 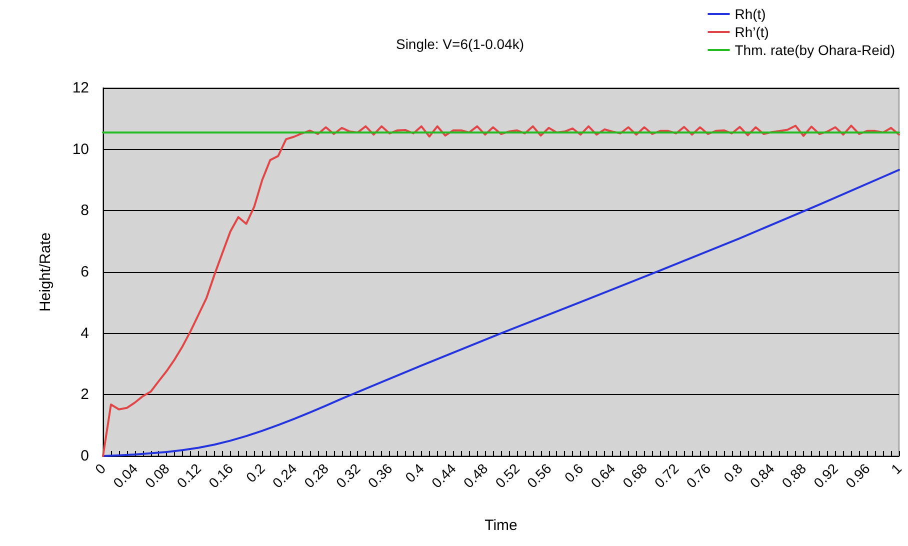 What do you see at coordinates (284, 475) in the screenshot?
I see `x-tick-label: 0.24` at bounding box center [284, 475].